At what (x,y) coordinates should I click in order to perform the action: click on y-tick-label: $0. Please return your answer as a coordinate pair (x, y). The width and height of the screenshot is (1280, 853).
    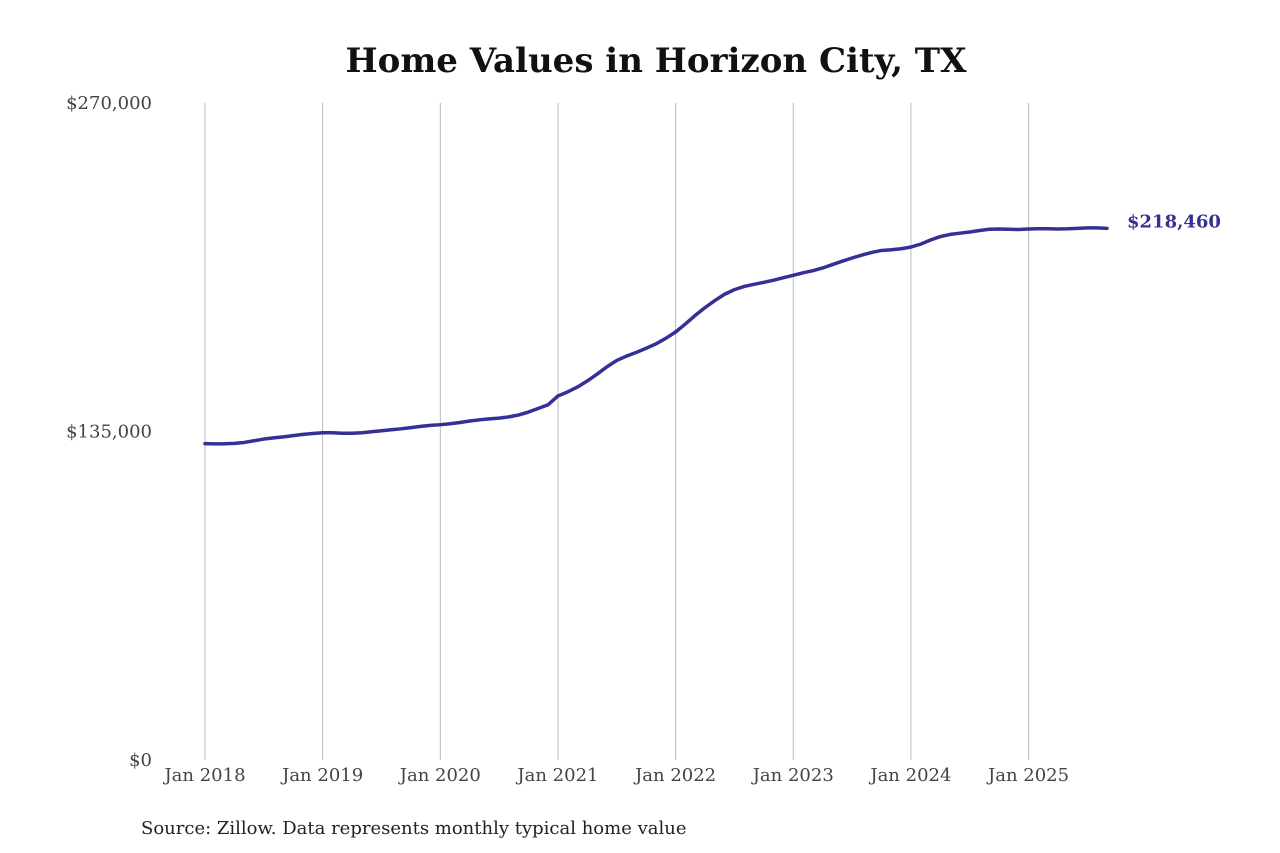
    Looking at the image, I should click on (140, 760).